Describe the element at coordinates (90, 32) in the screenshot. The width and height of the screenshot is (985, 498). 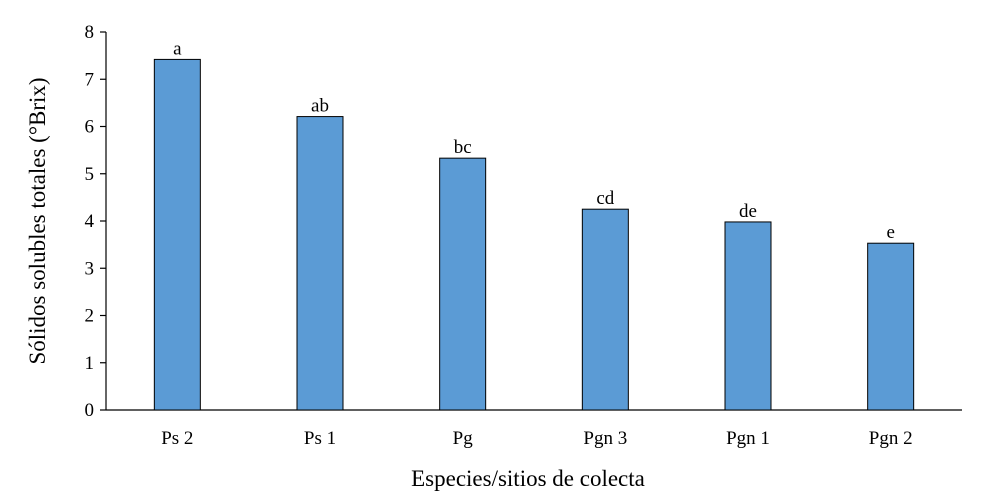
I see `y-tick-label: 8` at that location.